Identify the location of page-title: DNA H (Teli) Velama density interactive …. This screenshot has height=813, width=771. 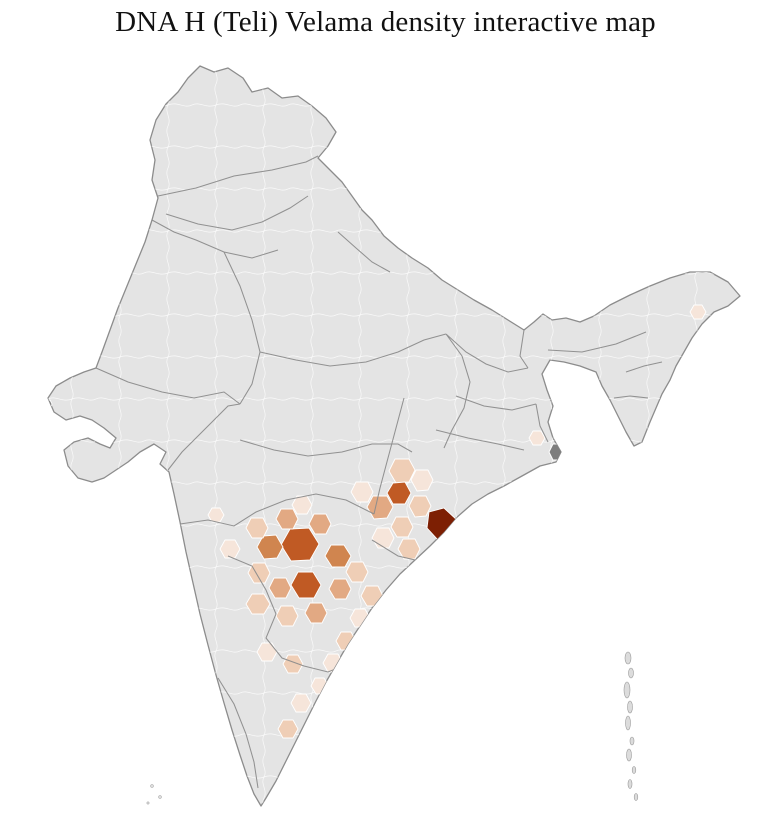
(385, 22).